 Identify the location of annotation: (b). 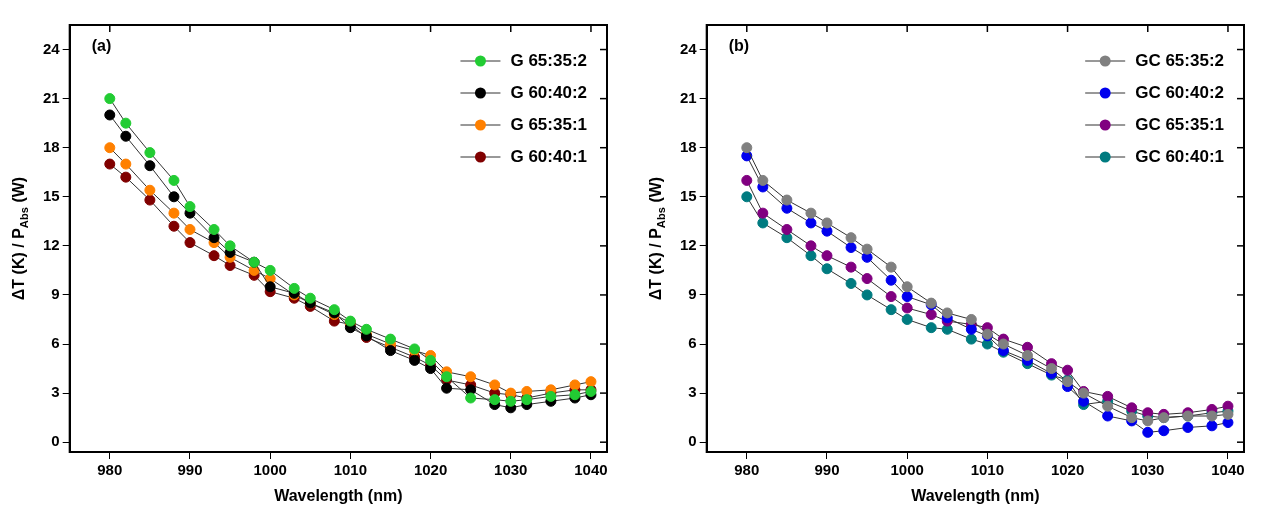
(739, 46).